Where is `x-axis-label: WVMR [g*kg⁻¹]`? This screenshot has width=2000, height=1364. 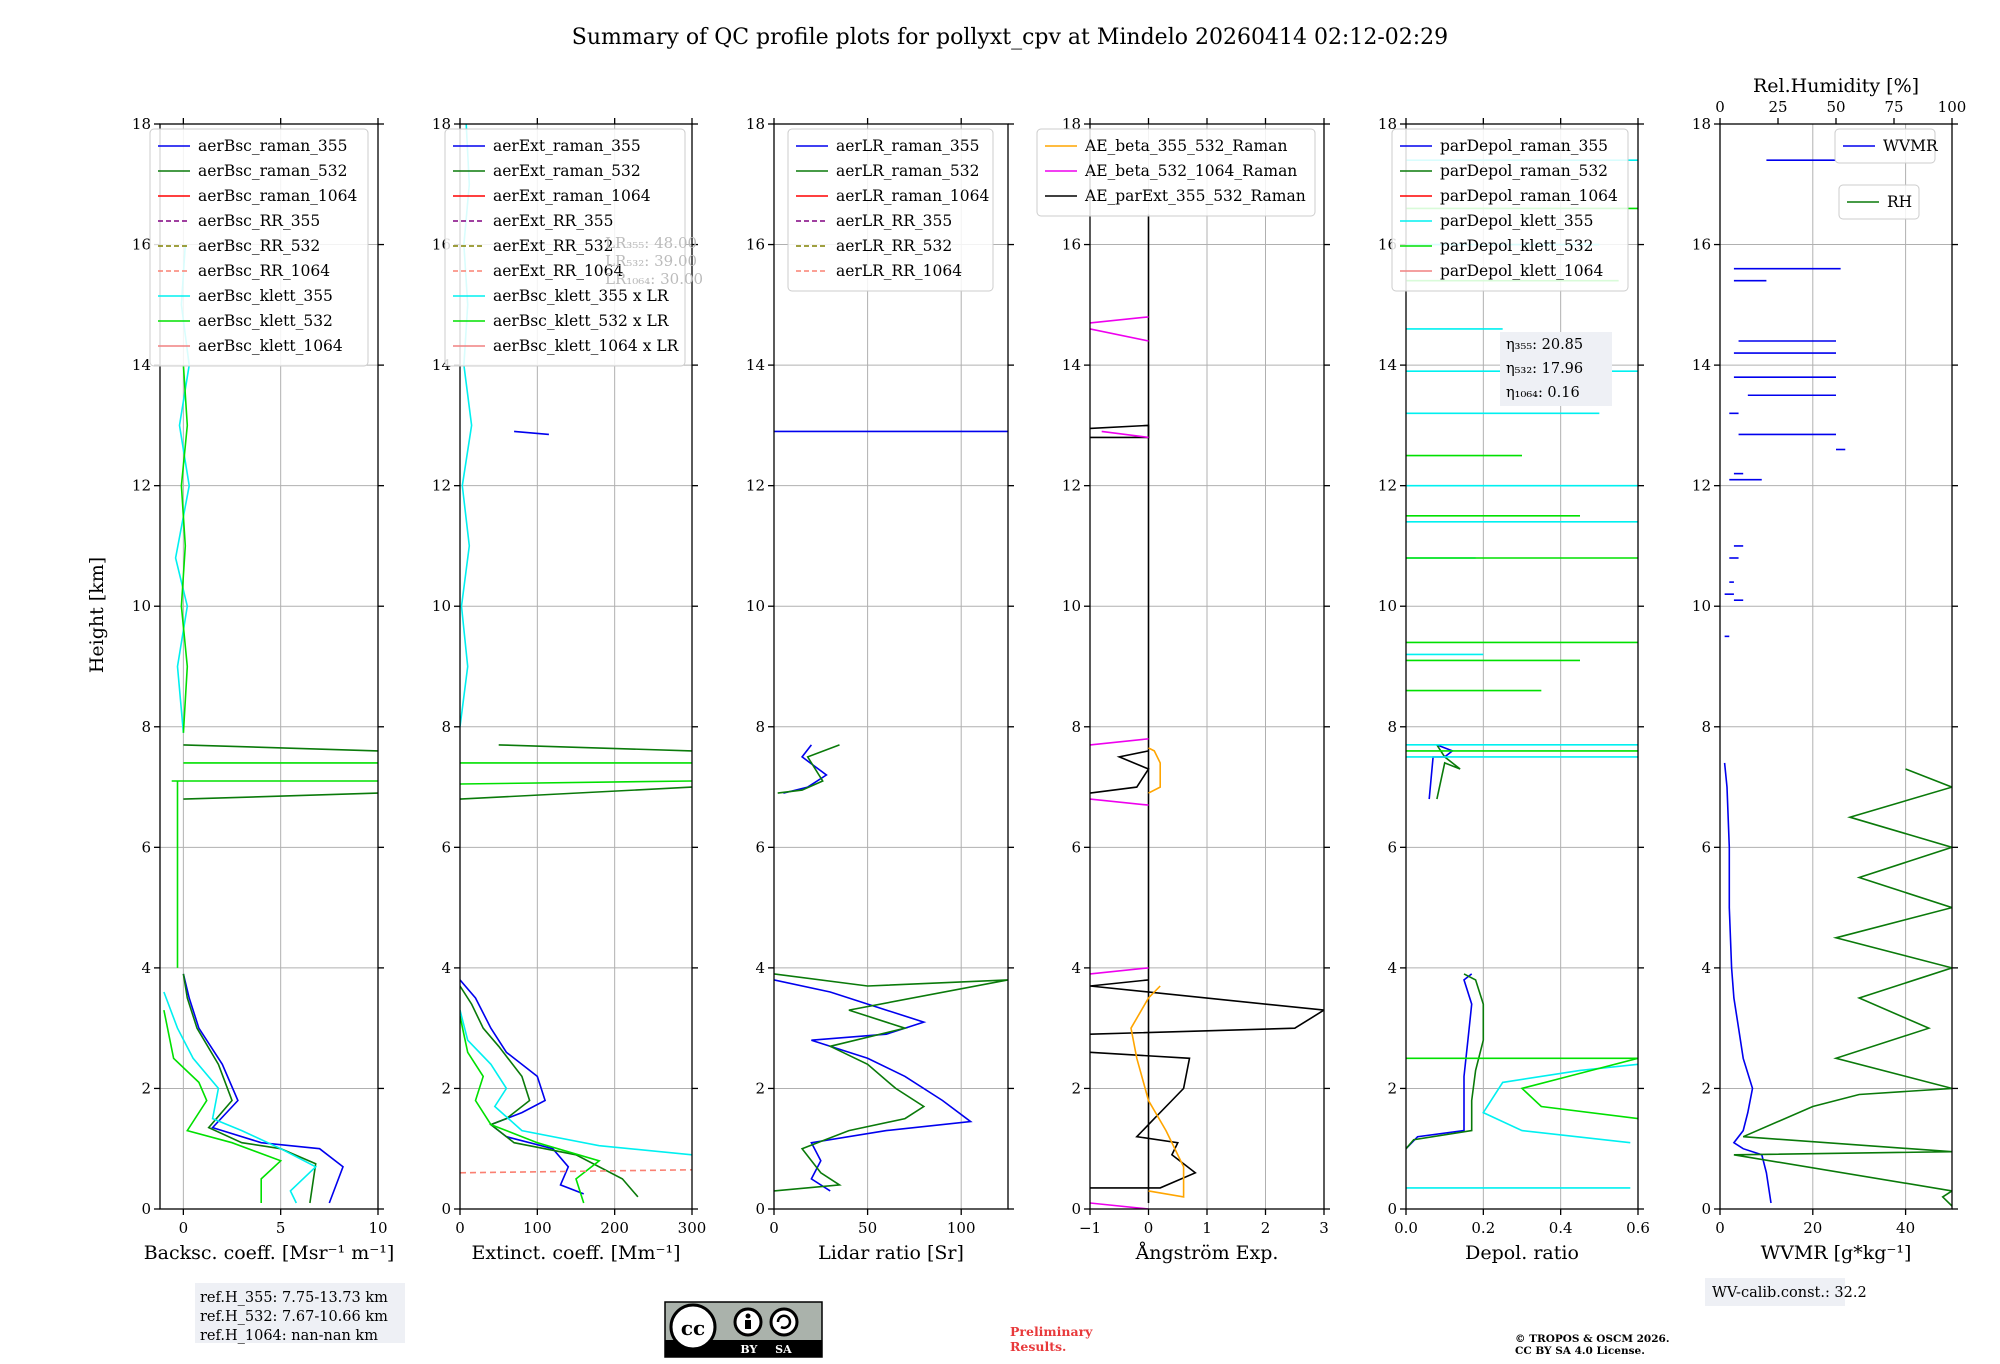 x-axis-label: WVMR [g*kg⁻¹] is located at coordinates (1836, 1253).